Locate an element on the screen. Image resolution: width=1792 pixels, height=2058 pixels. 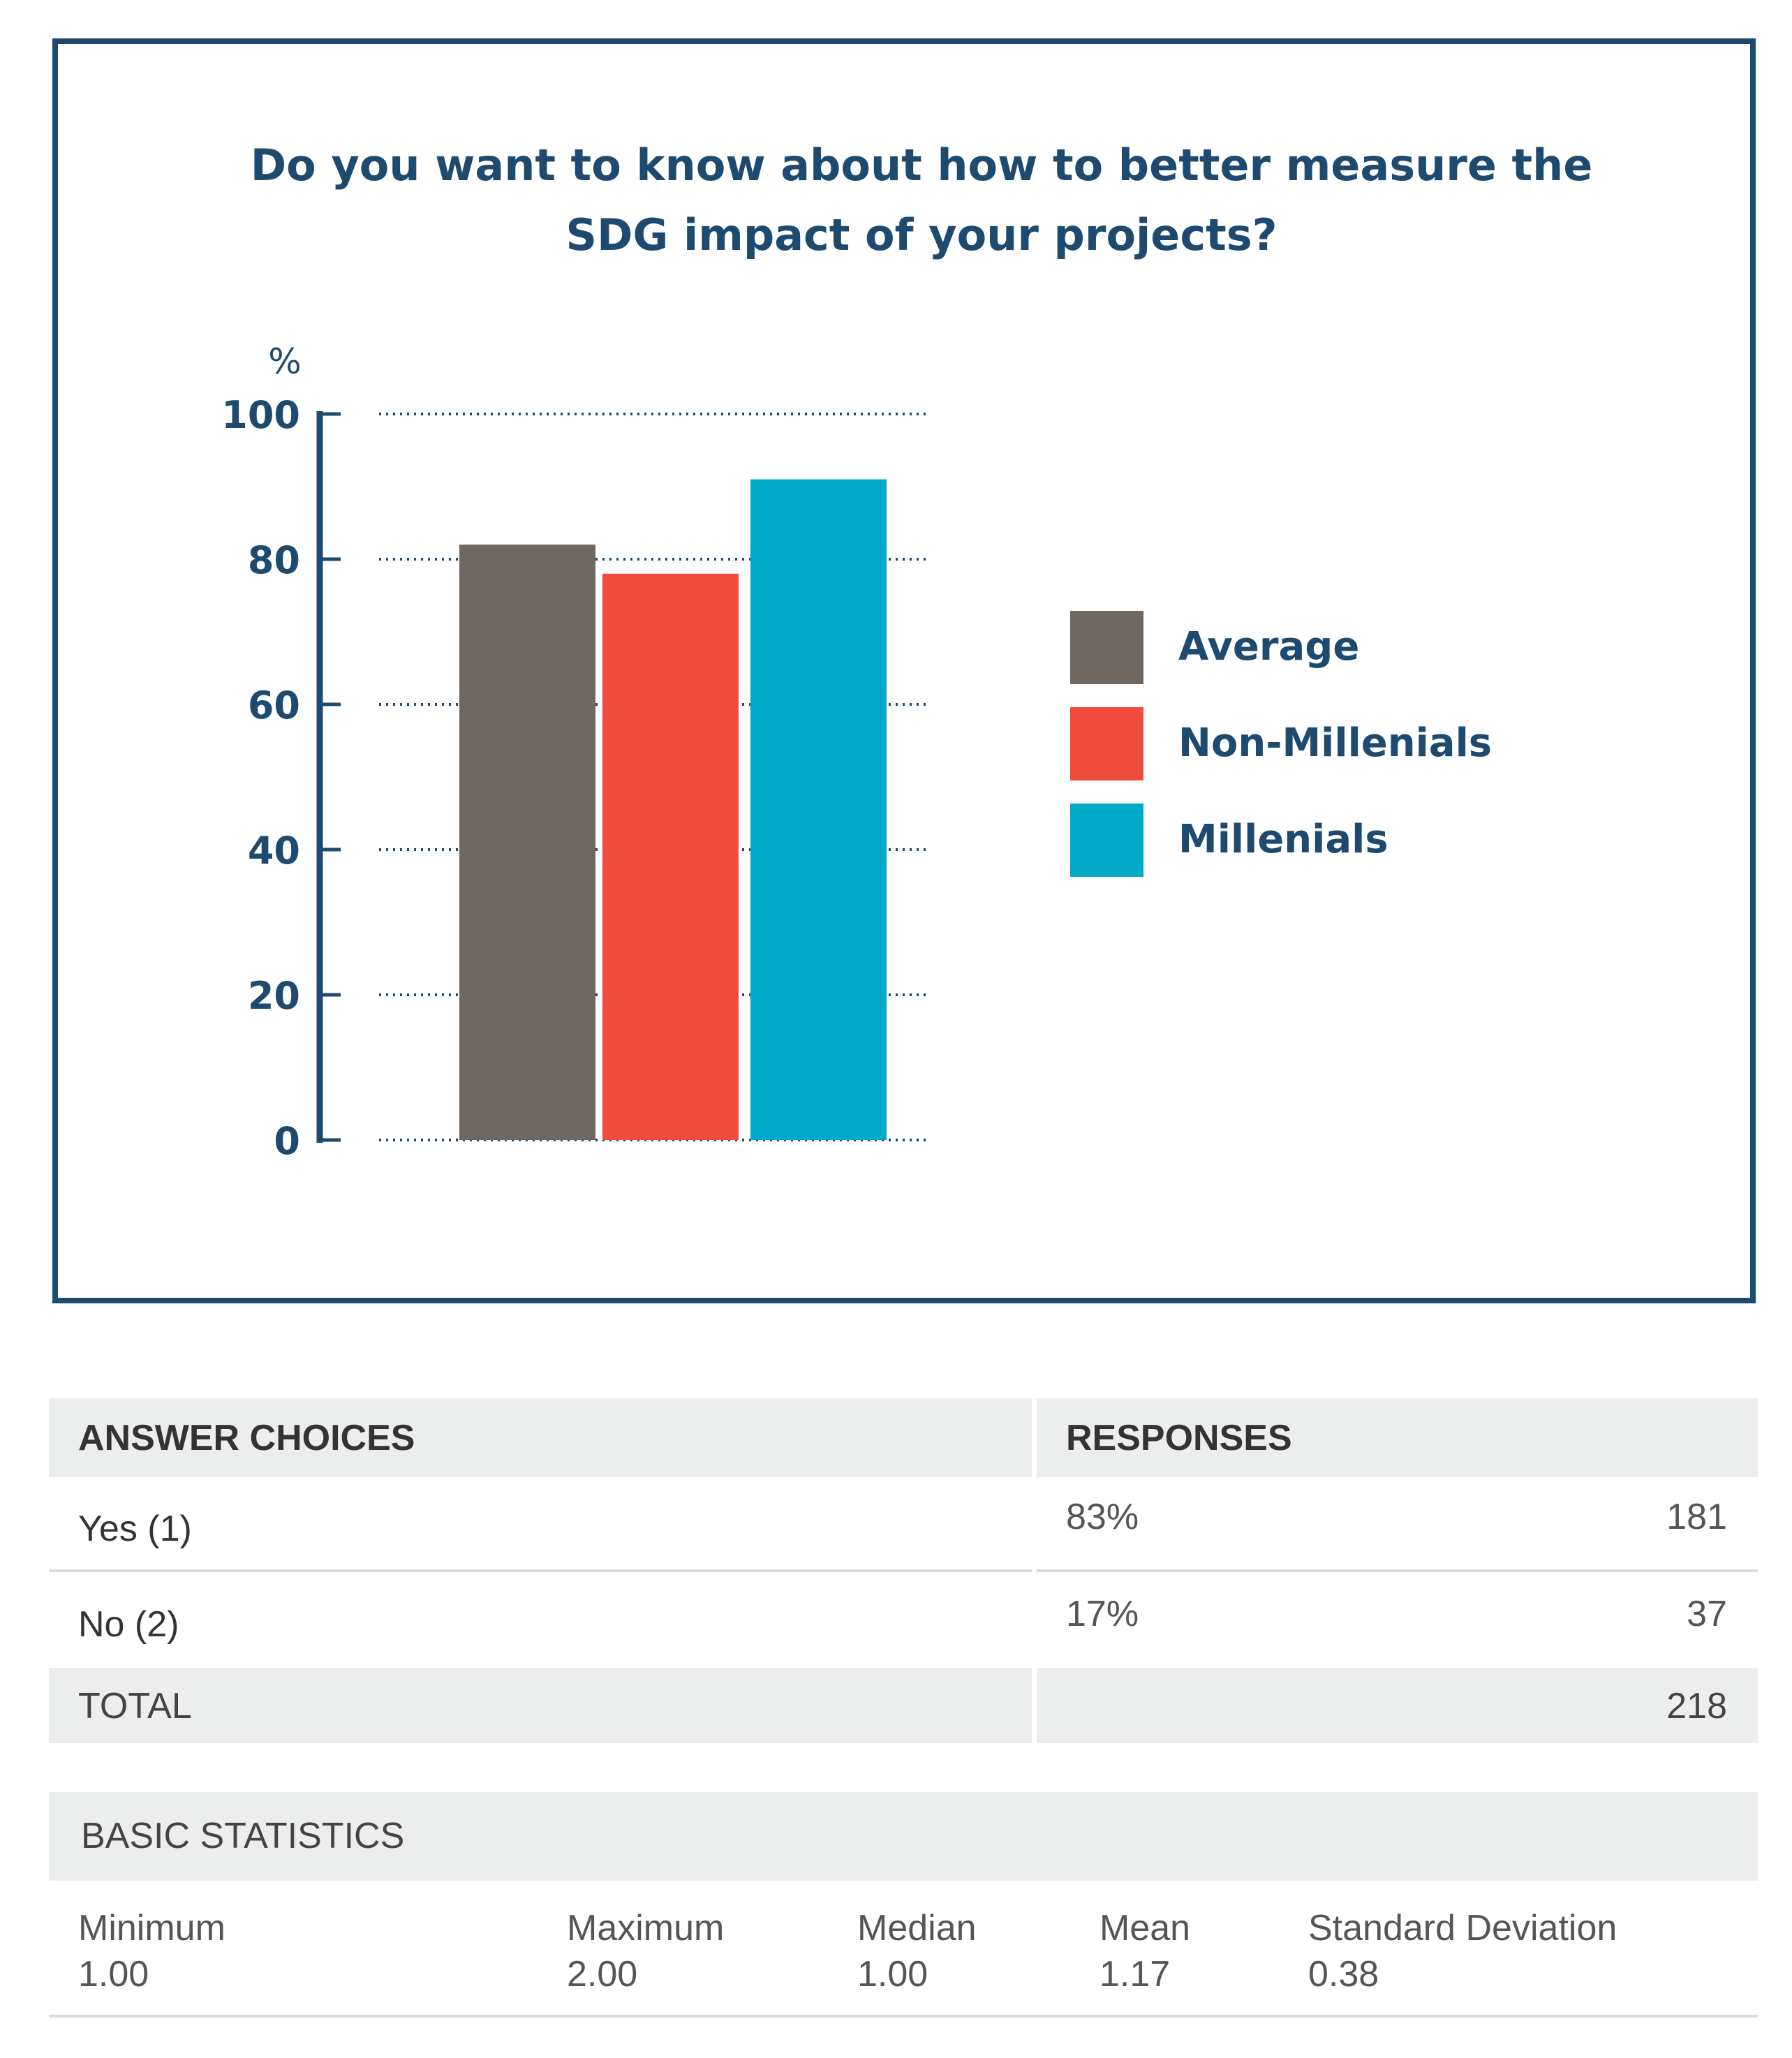
table-row-no-percent: 17% is located at coordinates (1102, 1614).